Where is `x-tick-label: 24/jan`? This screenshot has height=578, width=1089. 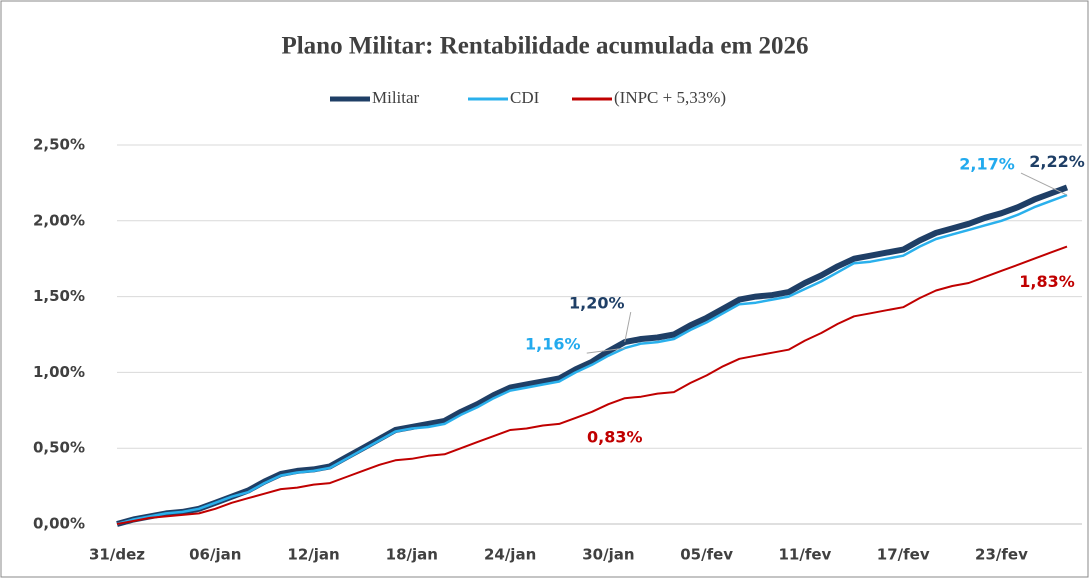 x-tick-label: 24/jan is located at coordinates (510, 555).